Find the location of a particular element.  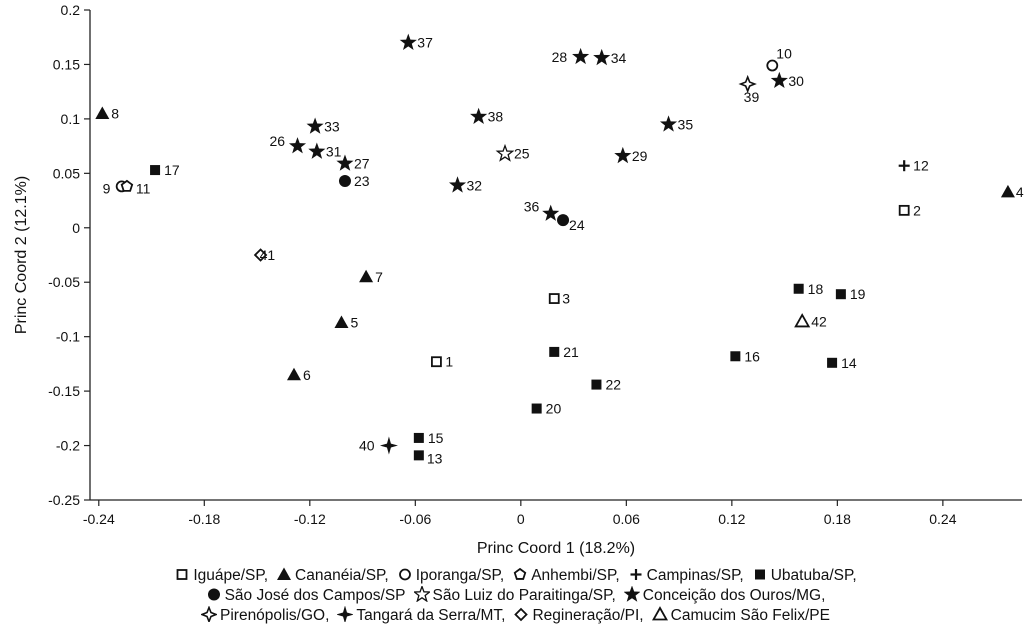

legend-item: São José dos Campos/SP is located at coordinates (306, 596).